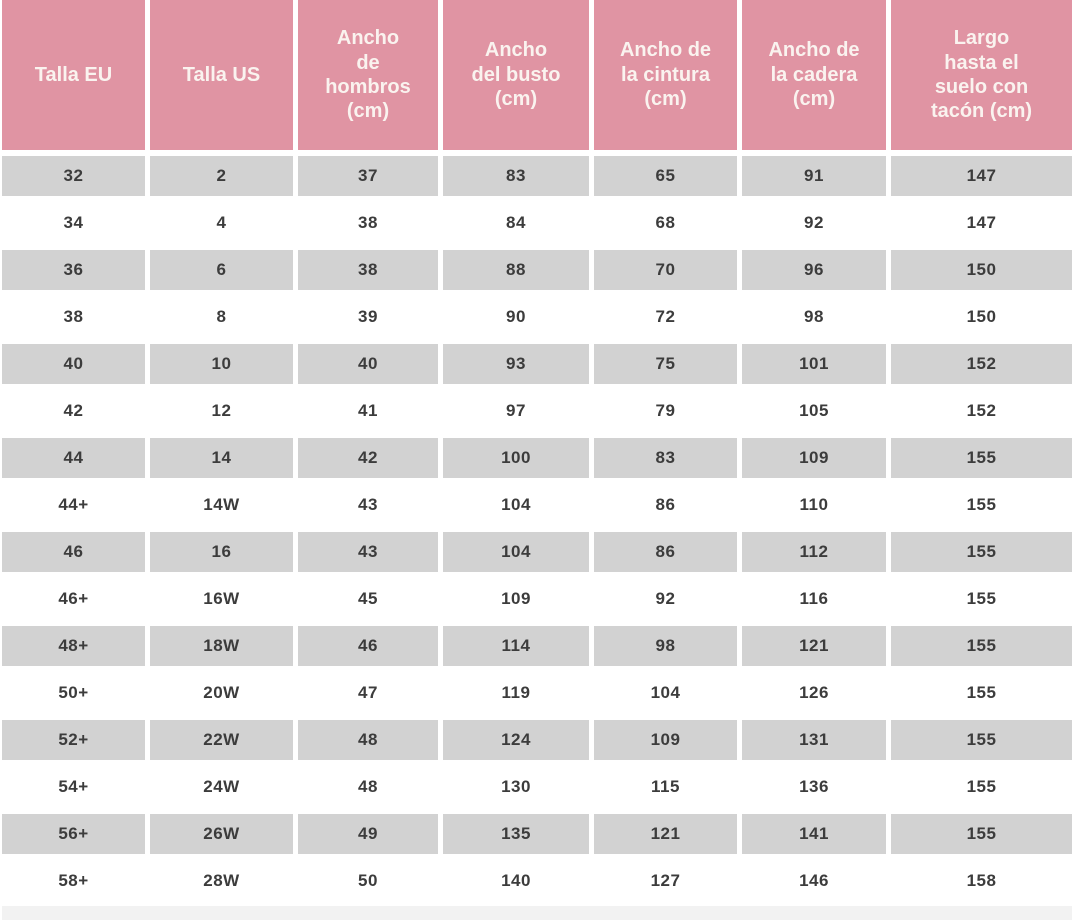 This screenshot has width=1080, height=920. Describe the element at coordinates (221, 551) in the screenshot. I see `table-cell: 16` at that location.